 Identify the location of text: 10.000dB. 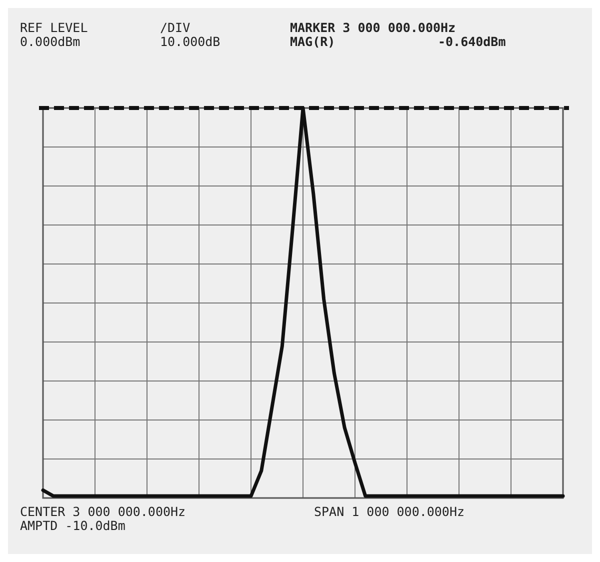
(190, 41).